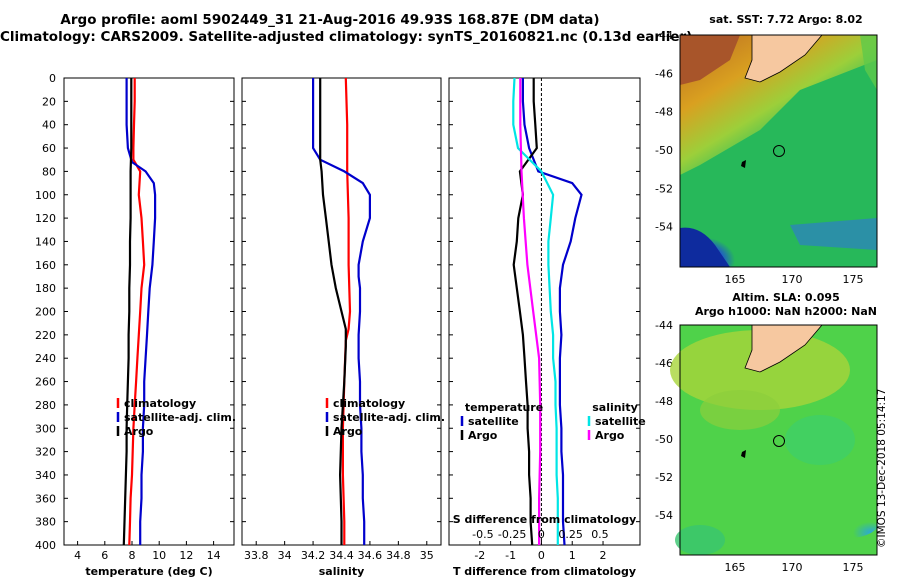 This screenshot has height=580, width=900. I want to click on sst-lat-tick: -54, so click(664, 227).